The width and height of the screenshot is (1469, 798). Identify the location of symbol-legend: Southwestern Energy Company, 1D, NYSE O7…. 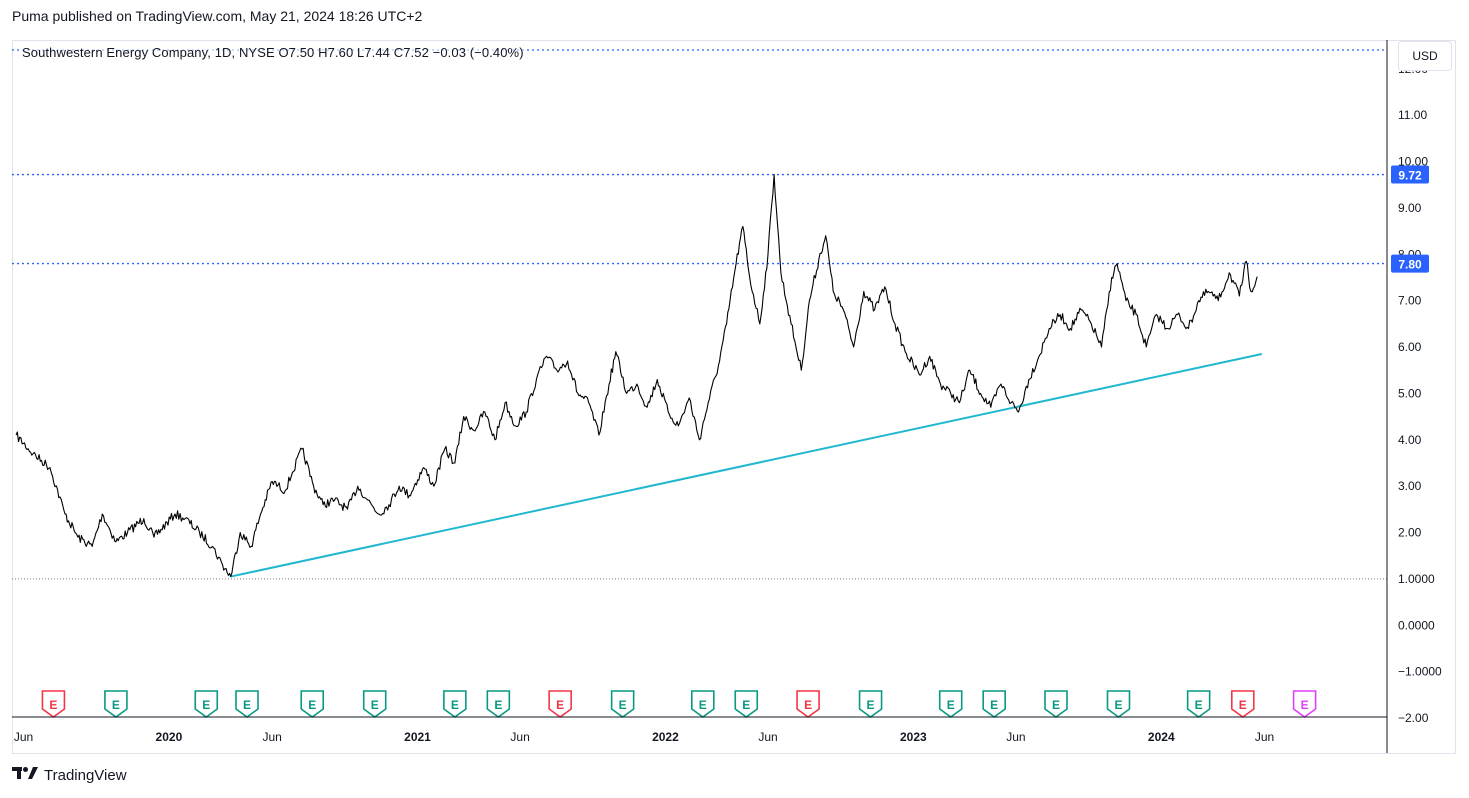
(273, 52).